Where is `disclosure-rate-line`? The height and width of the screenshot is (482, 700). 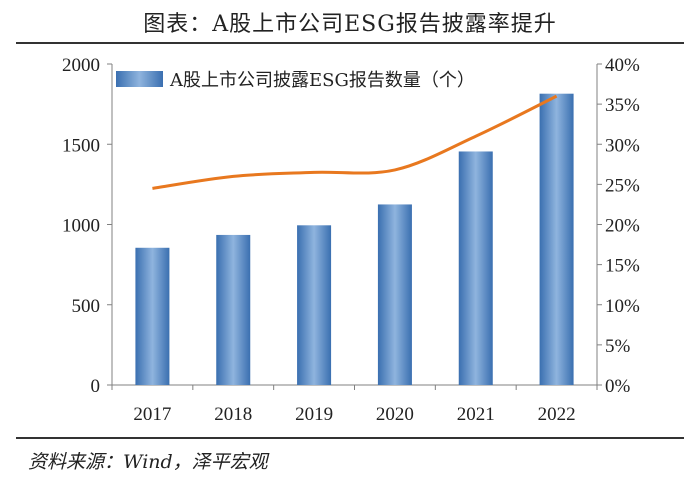
disclosure-rate-line is located at coordinates (355, 142).